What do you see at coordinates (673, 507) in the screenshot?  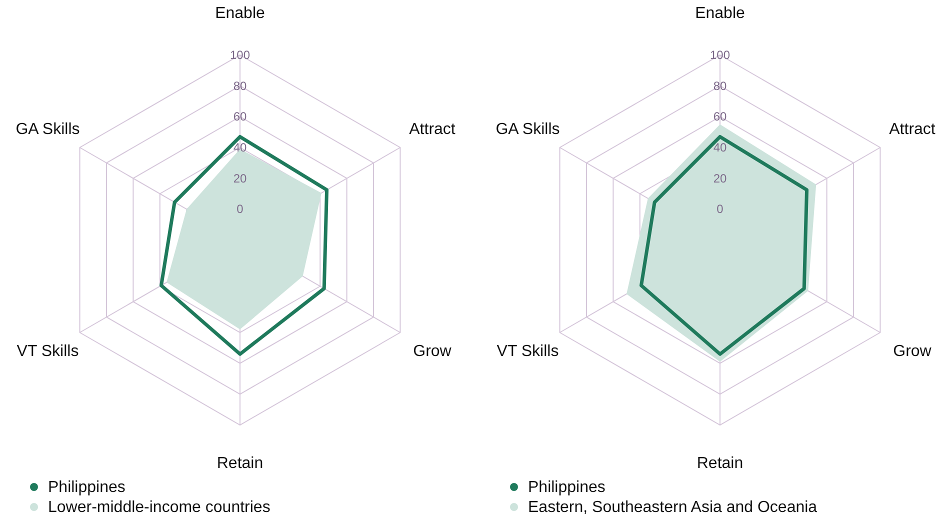 I see `legend-label: Eastern, Southeastern Asia and Oceania` at bounding box center [673, 507].